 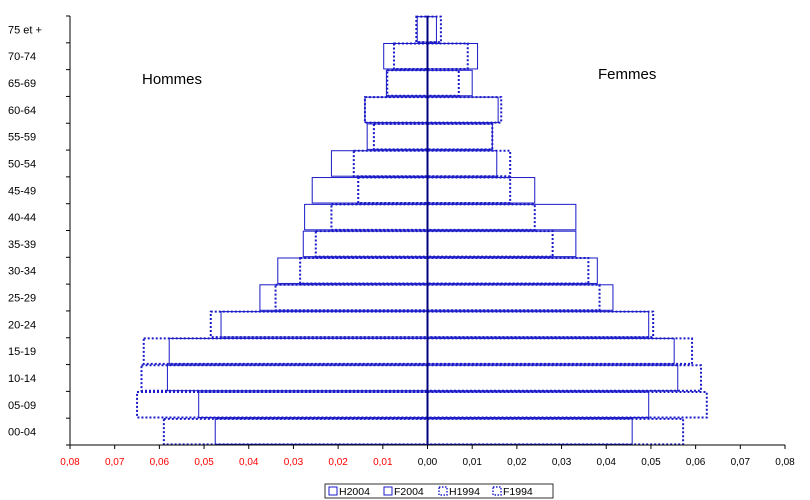 I want to click on bar-h2004-75-et, so click(x=422, y=29).